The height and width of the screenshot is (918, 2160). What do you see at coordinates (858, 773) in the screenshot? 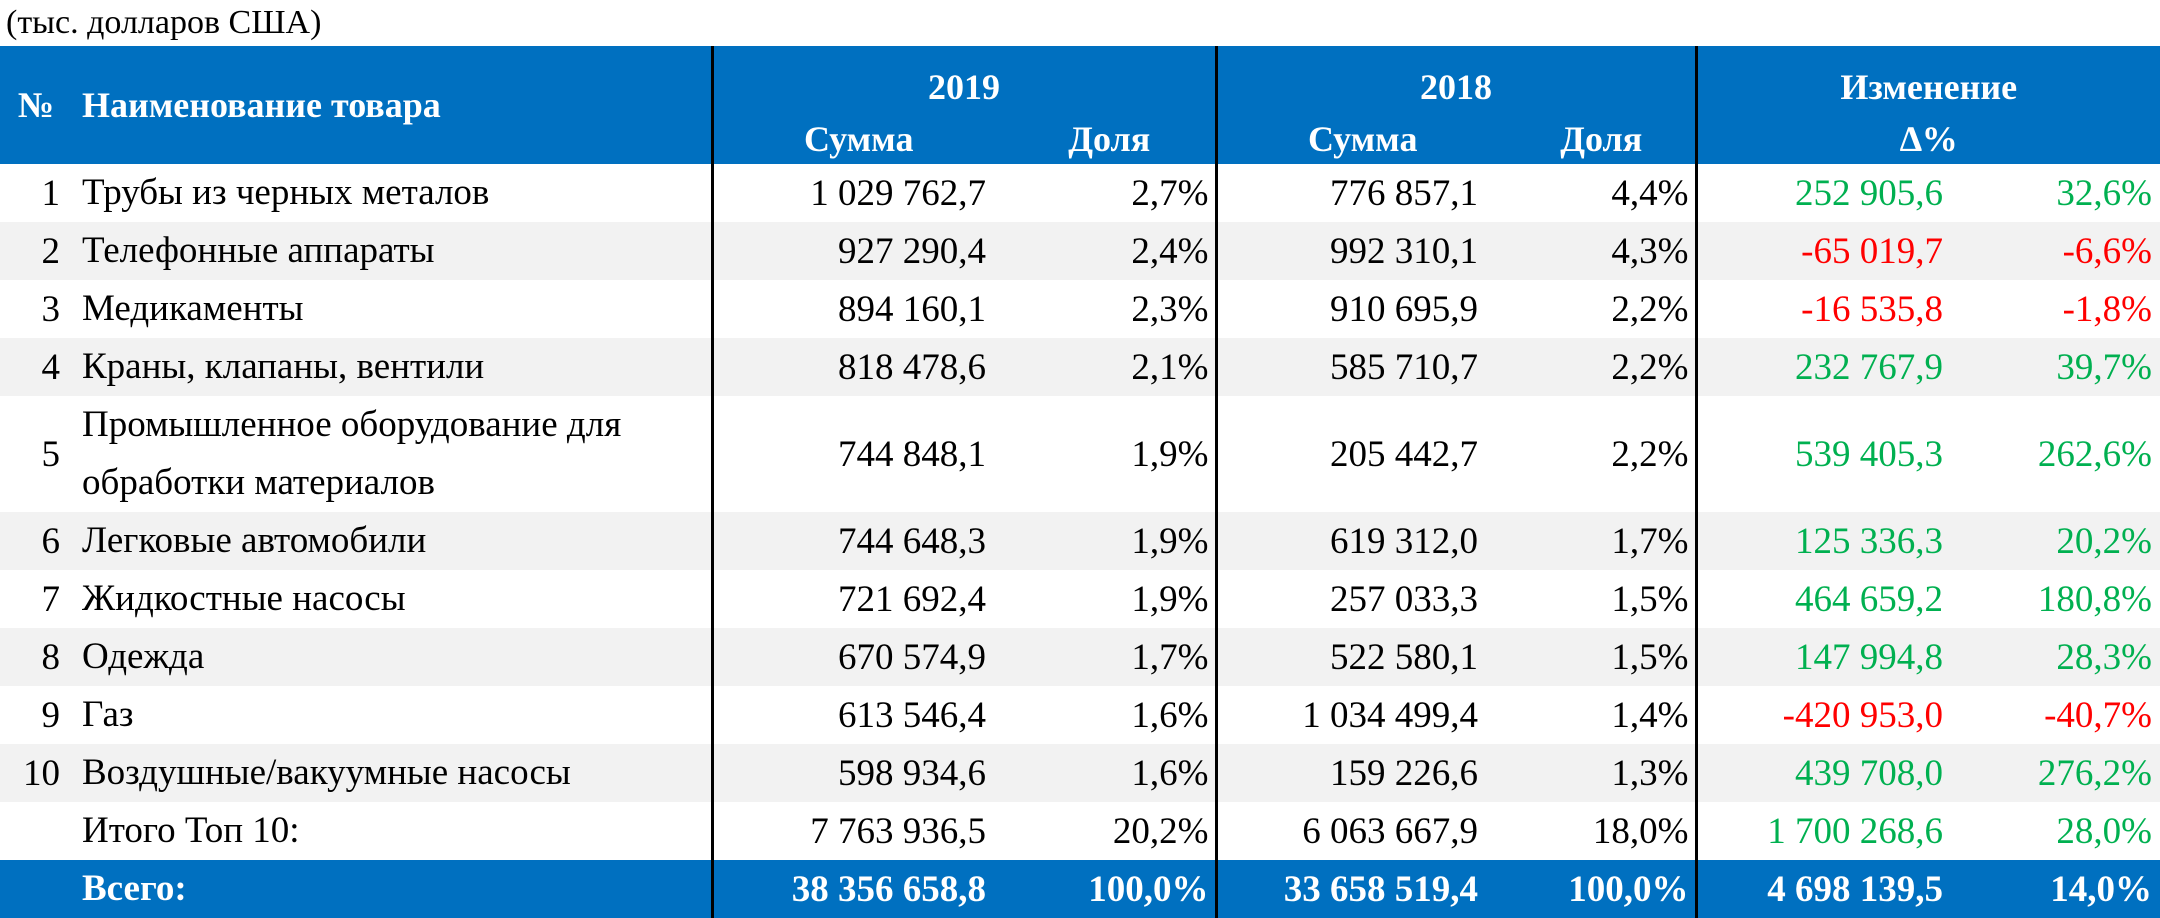
I see `row-sum-2019: 598 934,6` at bounding box center [858, 773].